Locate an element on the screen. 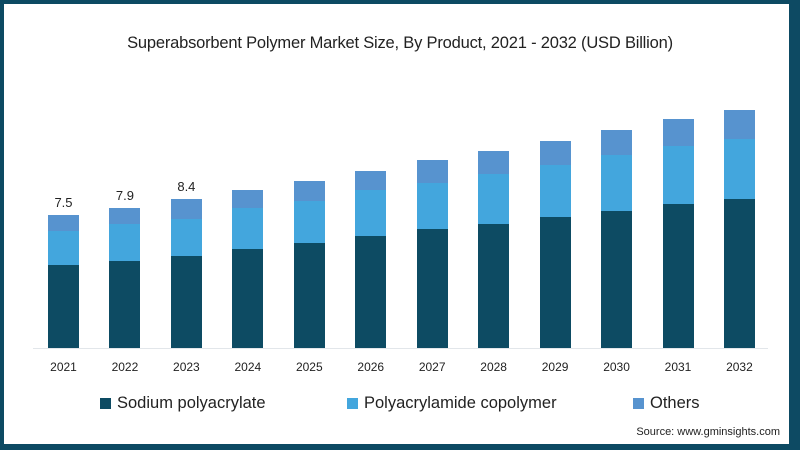 The image size is (800, 450). bar-2028 is located at coordinates (494, 249).